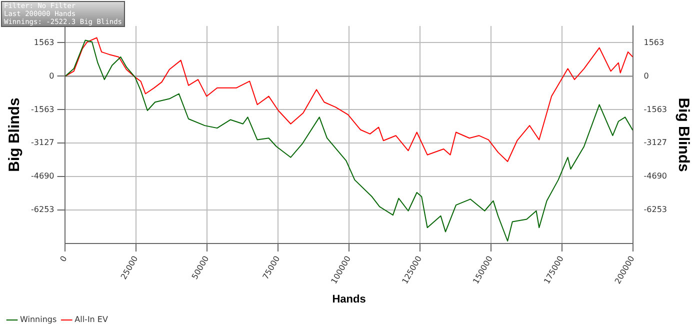 This screenshot has width=700, height=334. Describe the element at coordinates (42, 176) in the screenshot. I see `y-tick-label: -4690` at that location.